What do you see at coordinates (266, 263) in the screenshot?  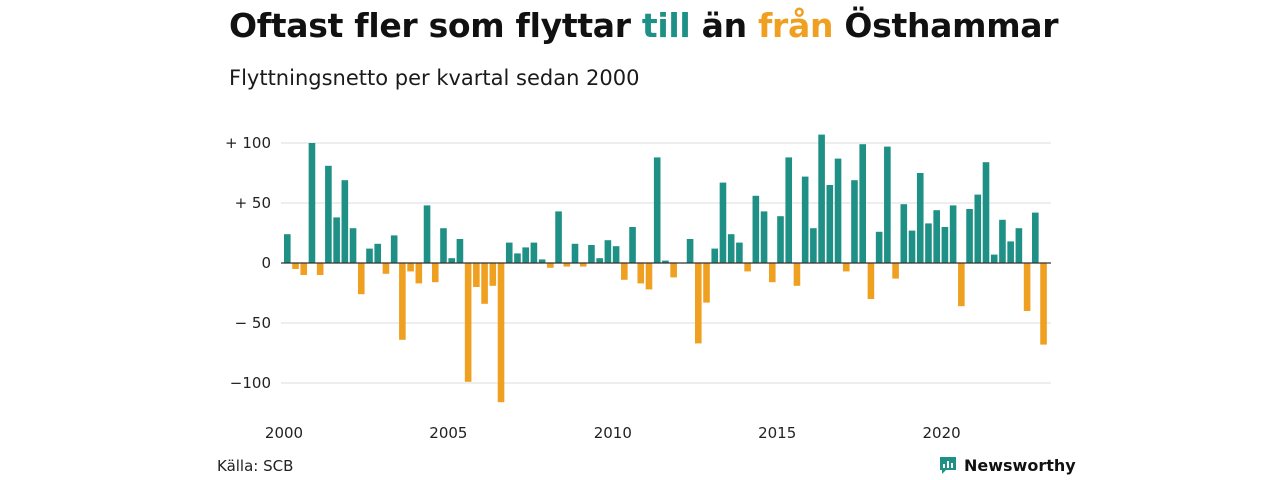 I see `y-tick-label: 0` at bounding box center [266, 263].